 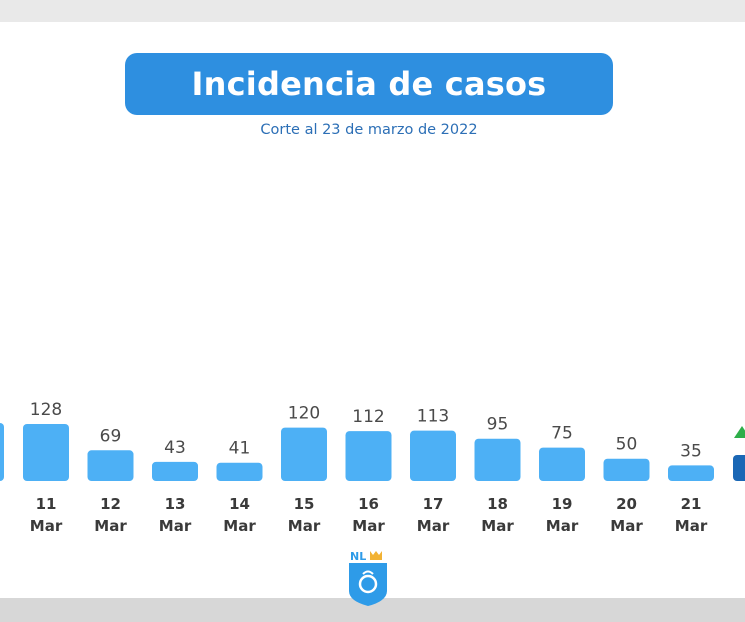 I want to click on tick-label-day: 12, so click(x=110, y=504).